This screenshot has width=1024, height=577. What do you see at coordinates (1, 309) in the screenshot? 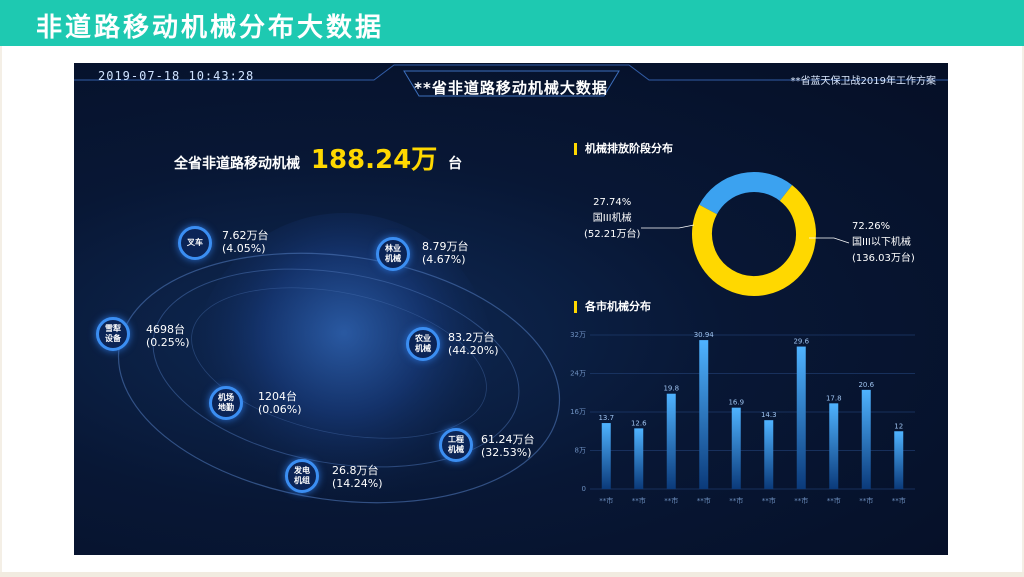
I see `slide-left-border` at bounding box center [1, 309].